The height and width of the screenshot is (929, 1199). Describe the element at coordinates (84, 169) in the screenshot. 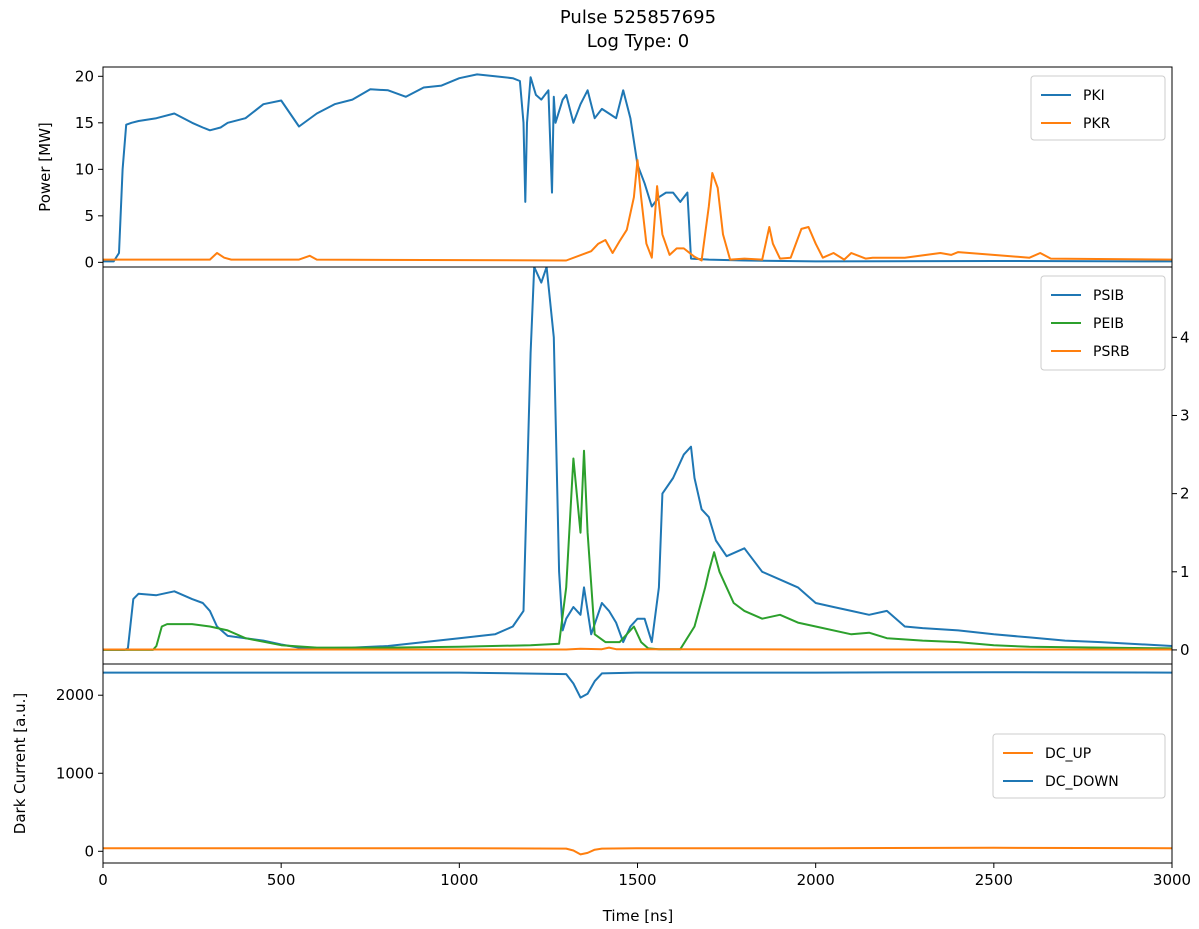

I see `y-tick-label: 10` at that location.